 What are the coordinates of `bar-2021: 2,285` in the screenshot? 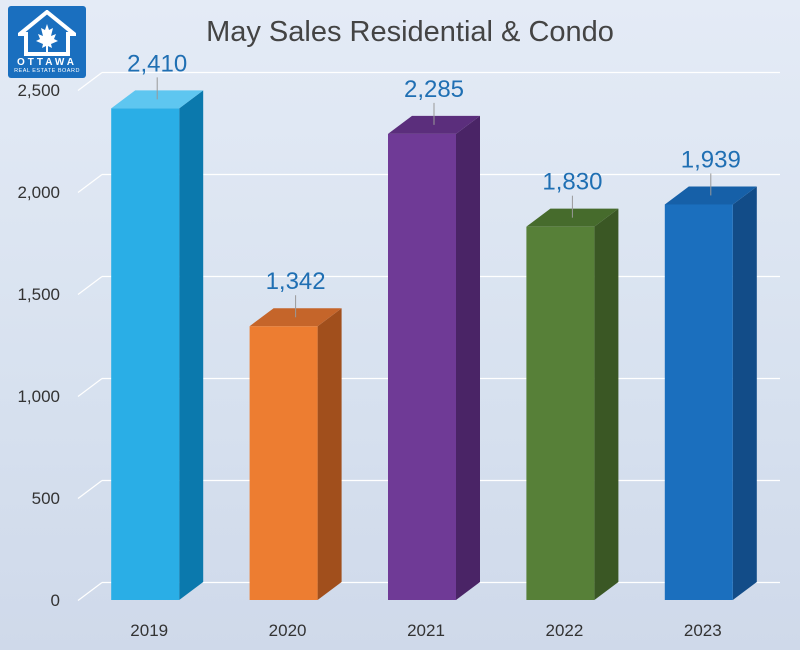 It's located at (434, 338).